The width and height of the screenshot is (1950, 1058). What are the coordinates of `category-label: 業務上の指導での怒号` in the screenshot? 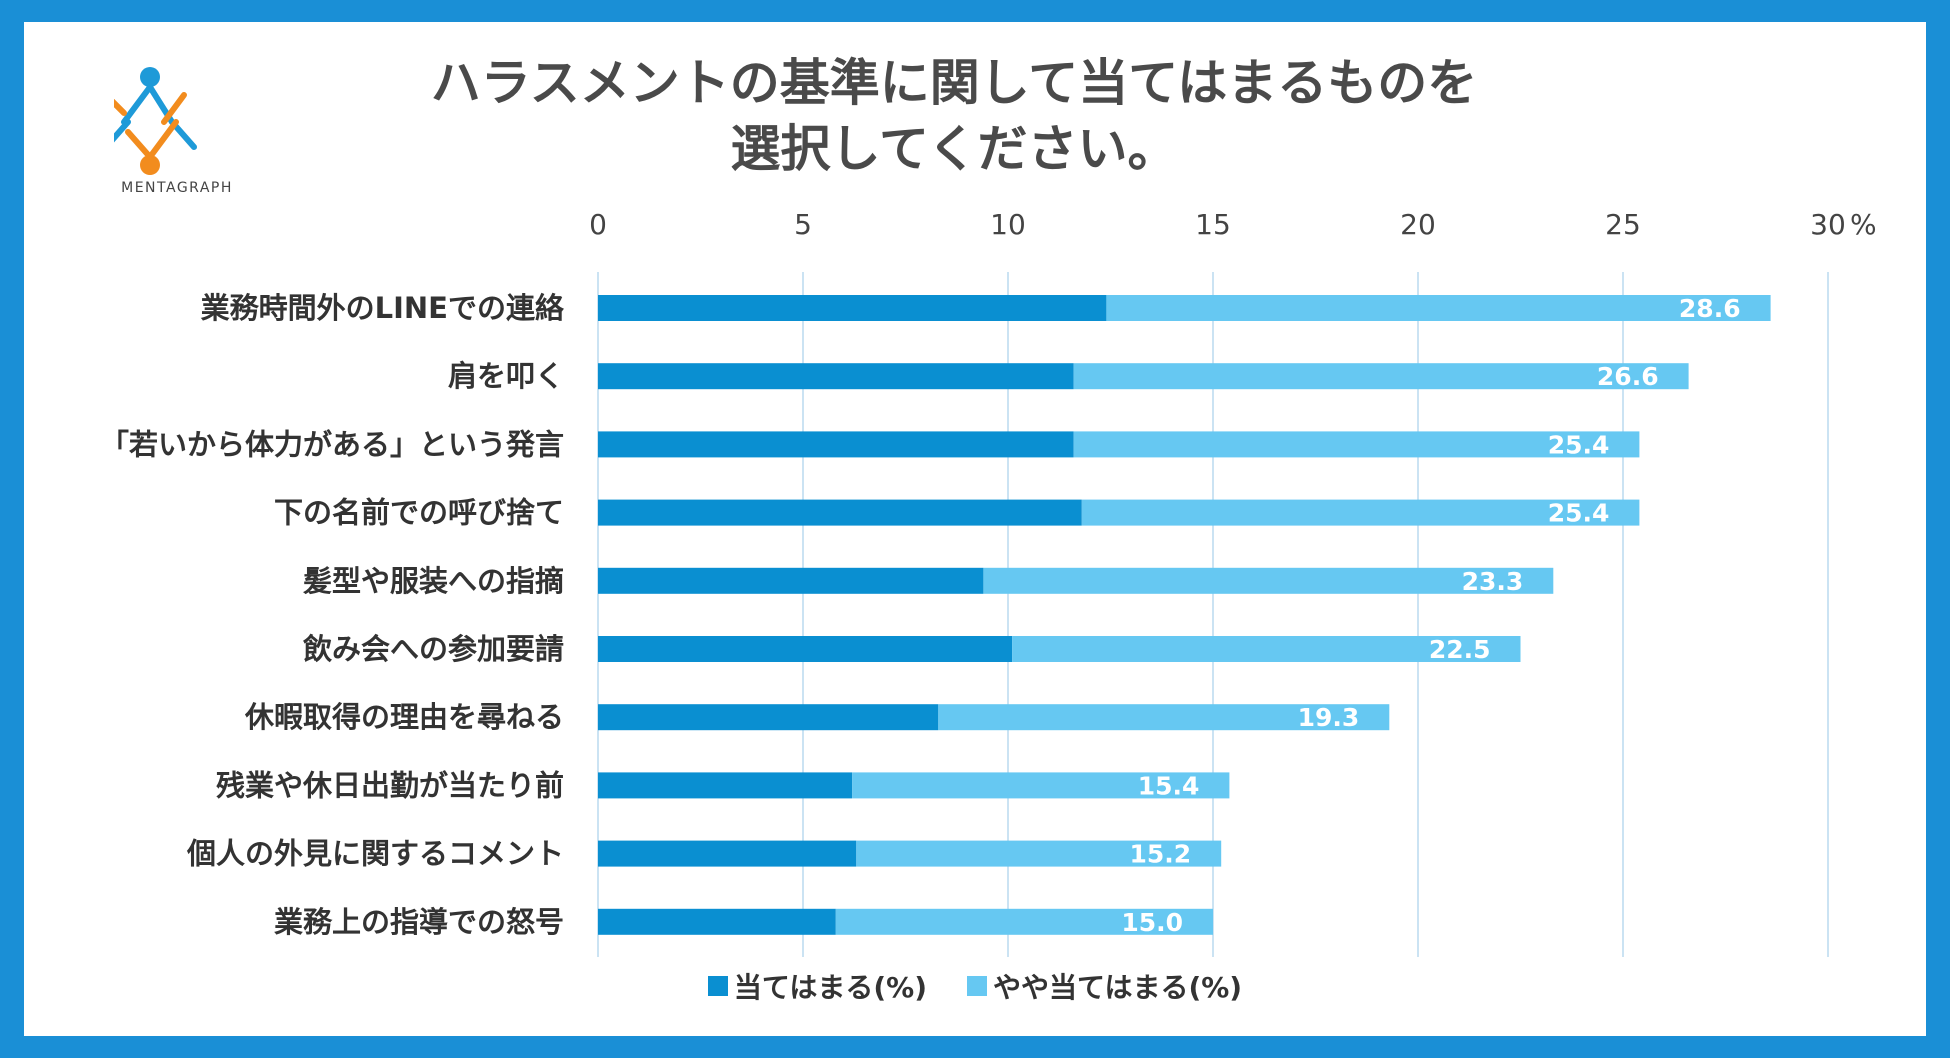 It's located at (419, 922).